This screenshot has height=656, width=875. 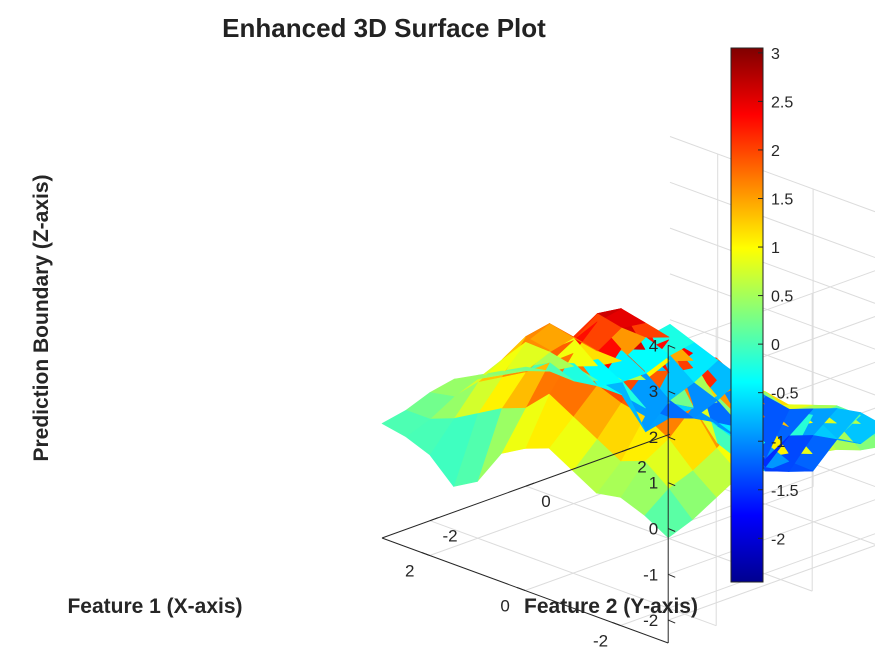 I want to click on z-tick-label: 1, so click(x=653, y=483).